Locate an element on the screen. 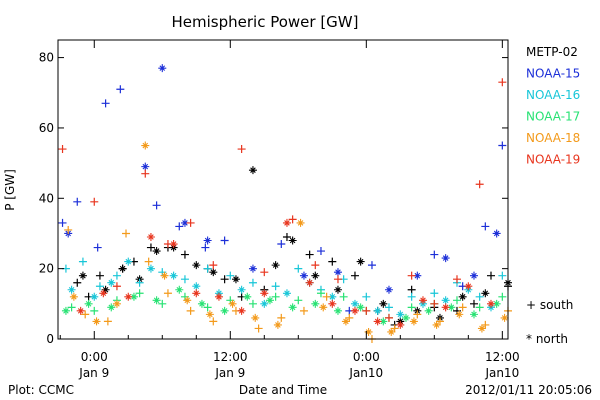  marker-key-south: + south is located at coordinates (549, 305).